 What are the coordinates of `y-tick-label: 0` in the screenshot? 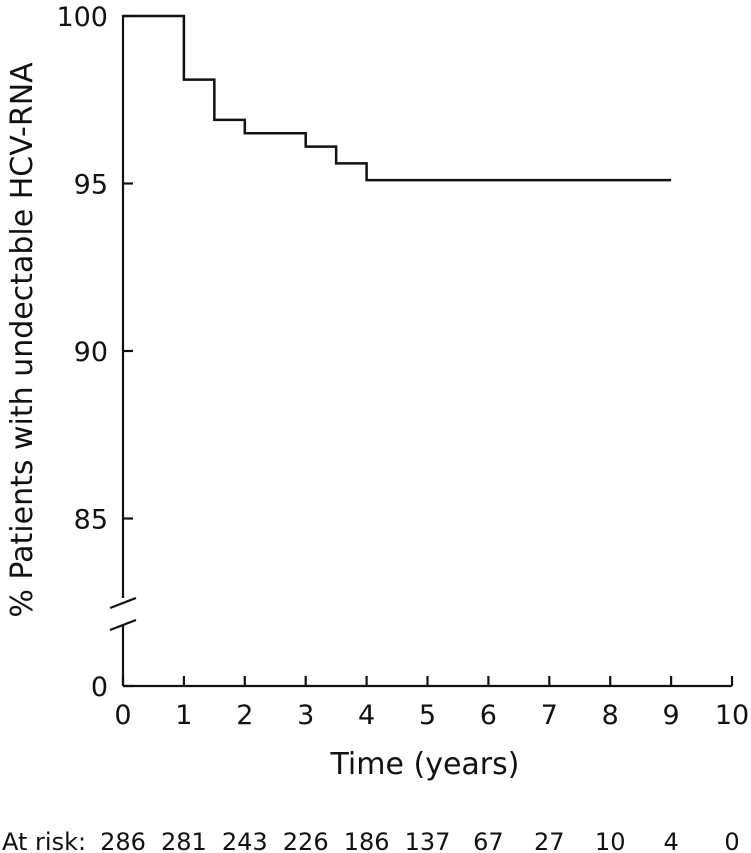 It's located at (99, 687).